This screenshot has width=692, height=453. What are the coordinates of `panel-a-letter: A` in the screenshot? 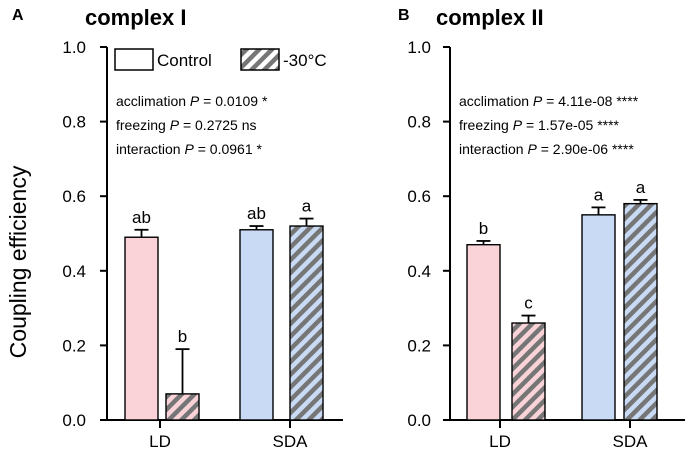 It's located at (18, 15).